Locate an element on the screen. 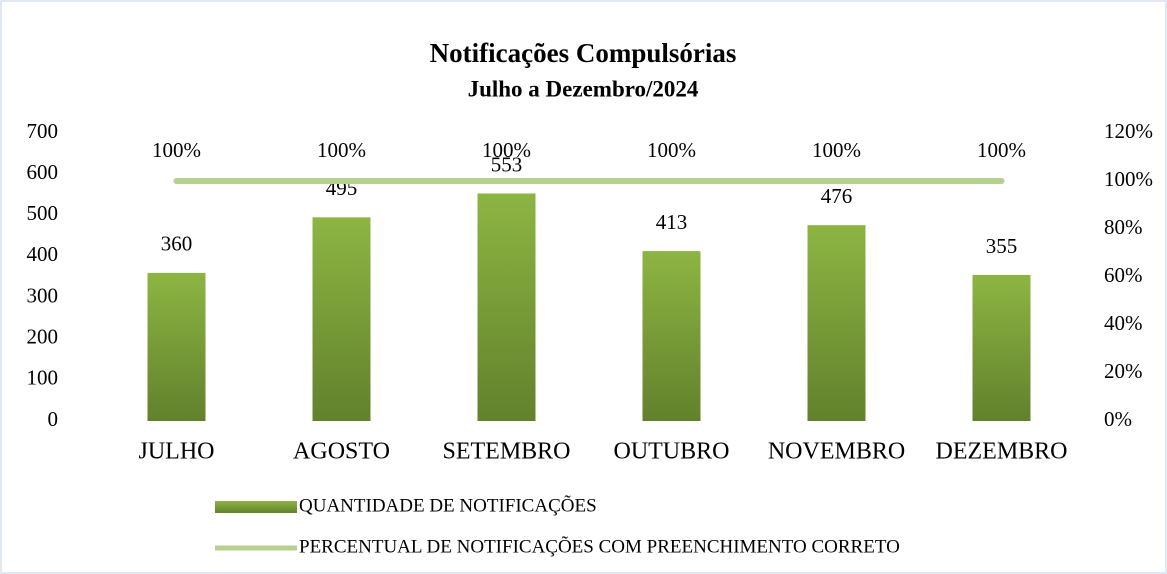 Image resolution: width=1167 pixels, height=574 pixels. y-tick-label: 200 is located at coordinates (43, 337).